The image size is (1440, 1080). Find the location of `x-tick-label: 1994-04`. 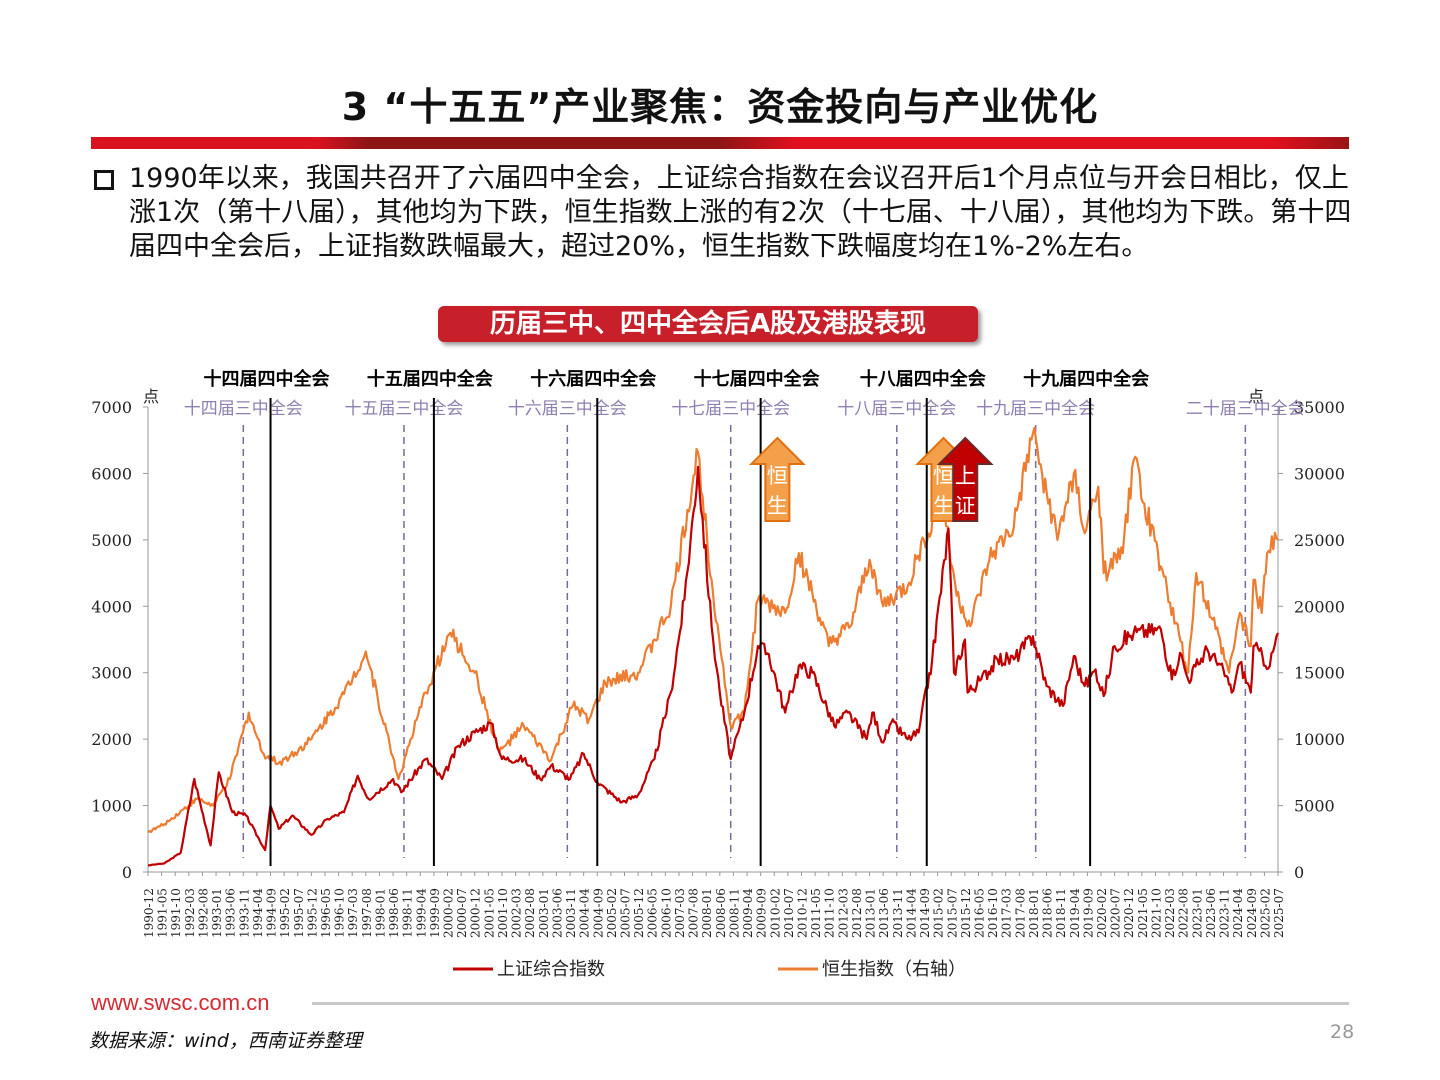

x-tick-label: 1994-04 is located at coordinates (258, 913).